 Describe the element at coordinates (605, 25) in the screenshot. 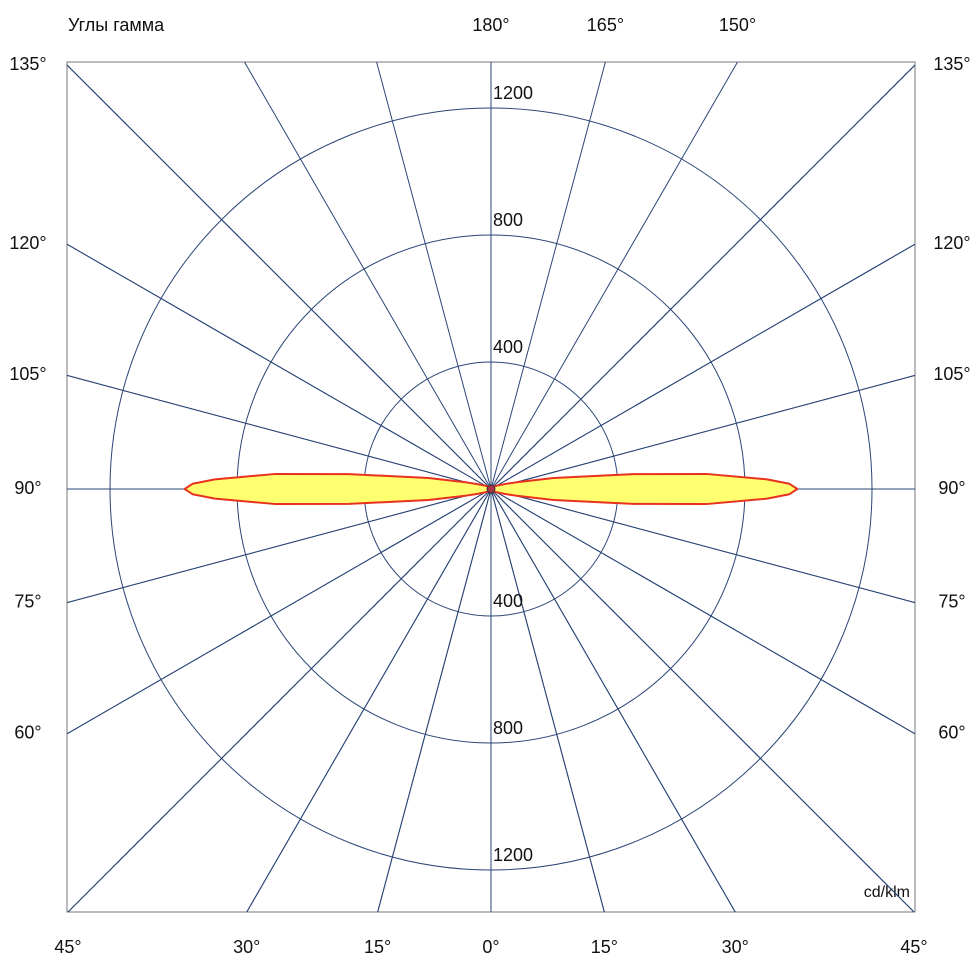

I see `angle-tick-label: 165°` at that location.